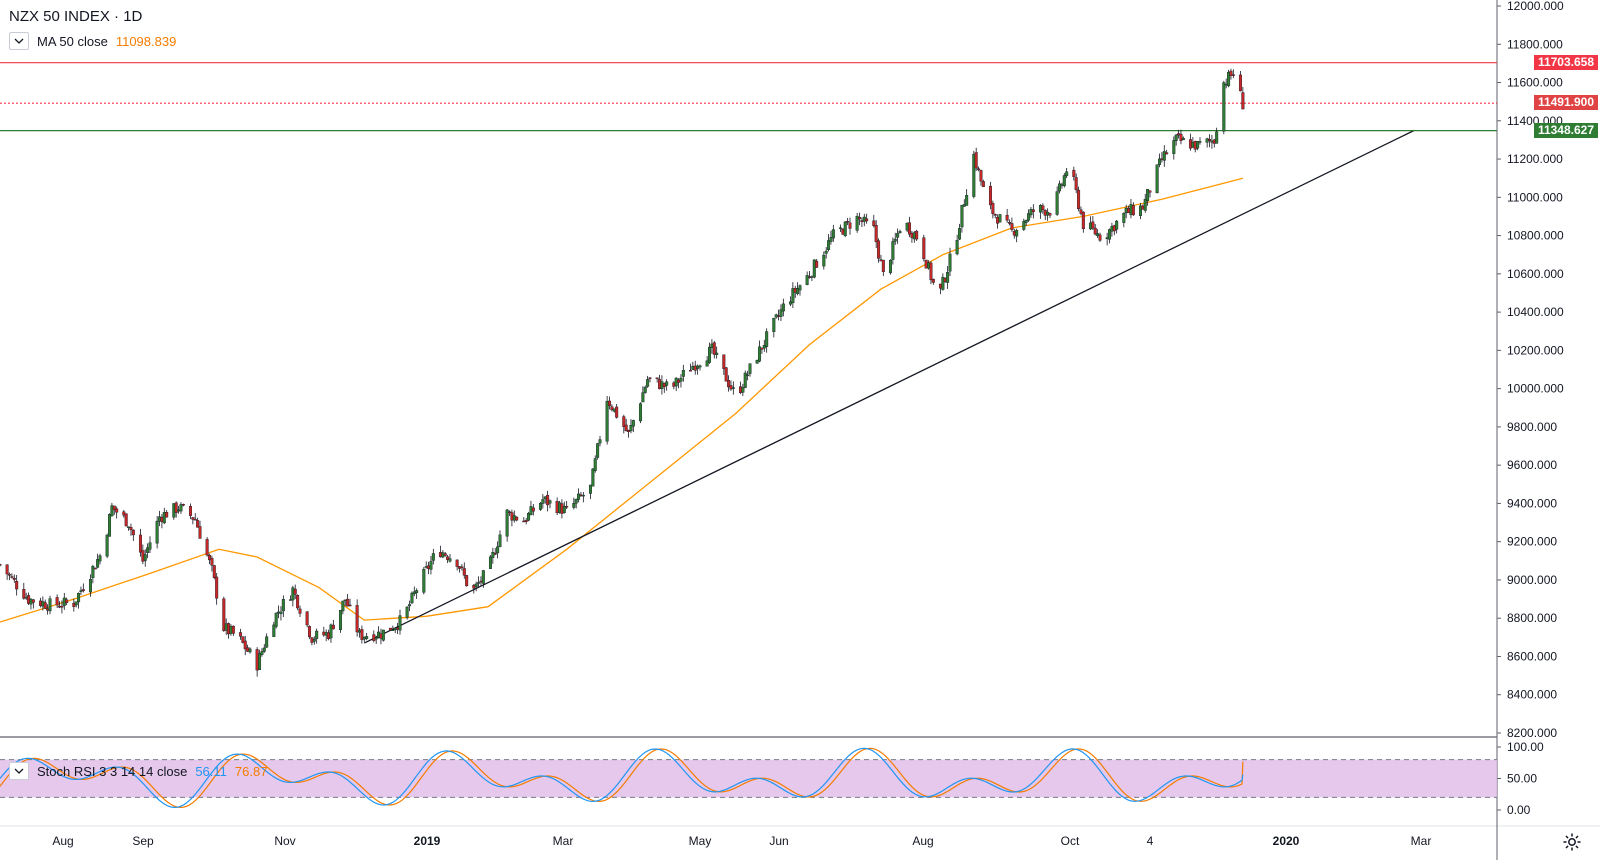 This screenshot has height=860, width=1600. I want to click on stoch-label: Stoch RSI 3 3 14 14 close, so click(112, 771).